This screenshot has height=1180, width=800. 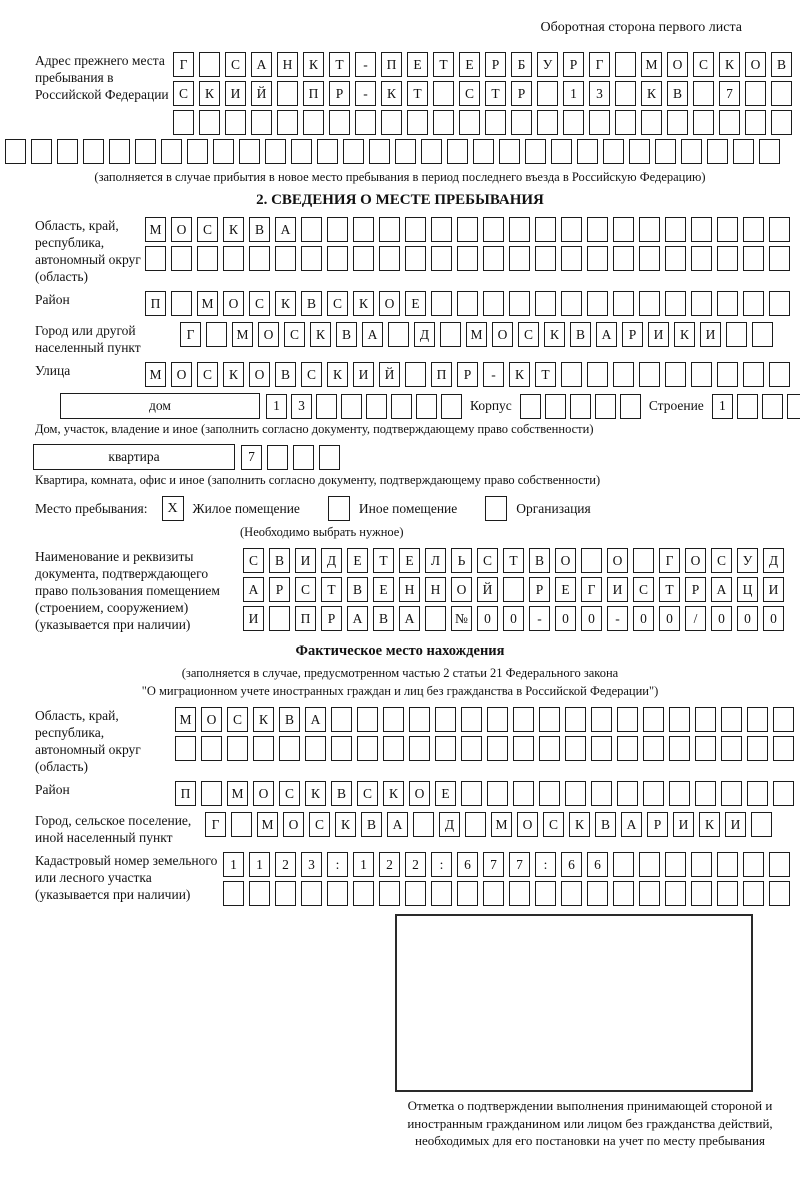 I want to click on char-cell: Ь, so click(x=461, y=560).